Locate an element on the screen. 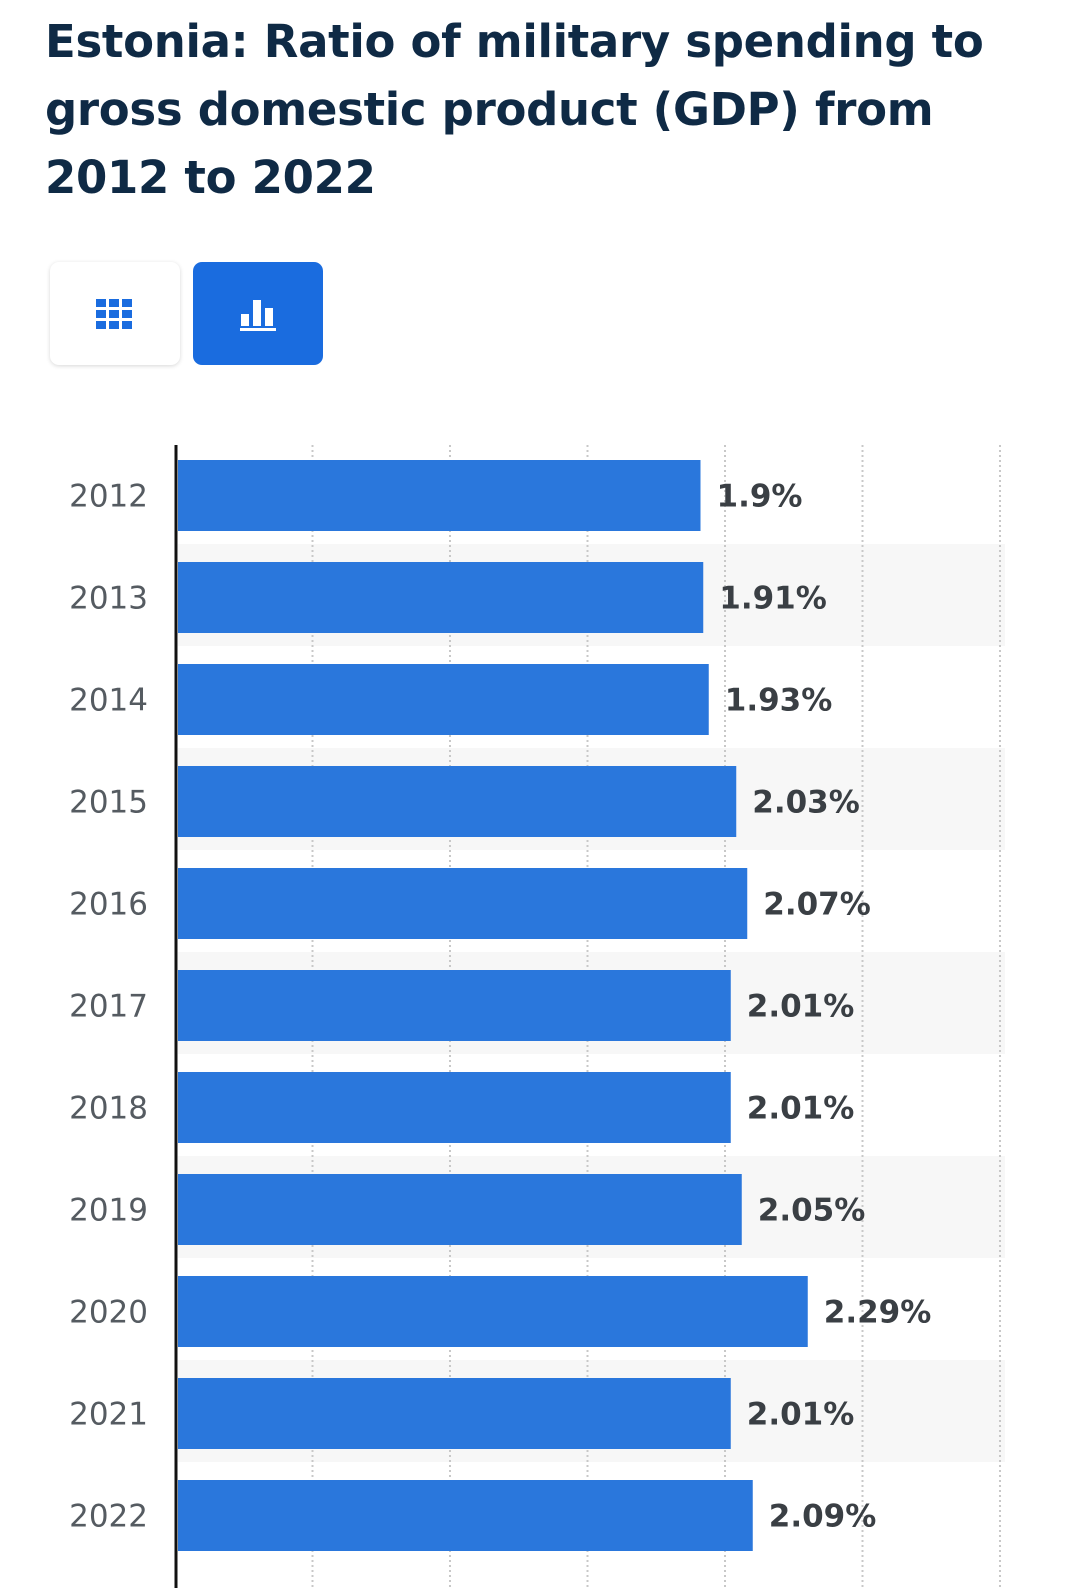  category-label: 2016 is located at coordinates (108, 905).